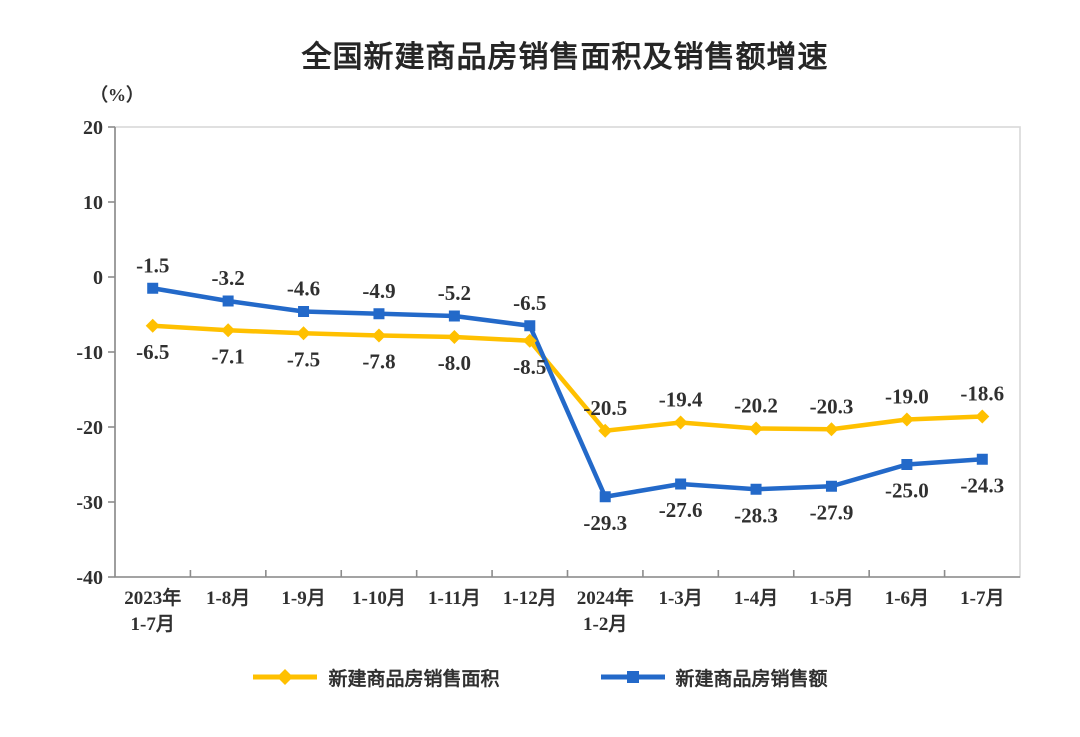  I want to click on chart-title: 全国新建商品房销售面积及销售额增速, so click(565, 57).